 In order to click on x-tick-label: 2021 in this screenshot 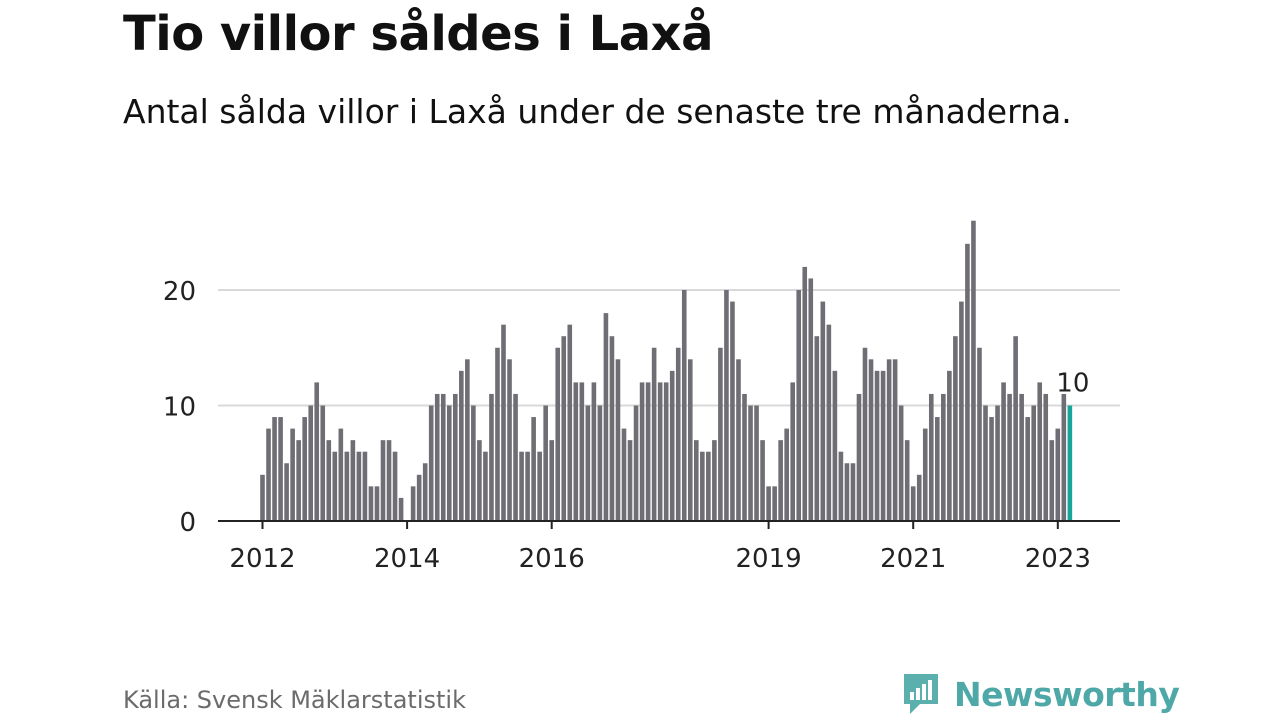, I will do `click(913, 559)`.